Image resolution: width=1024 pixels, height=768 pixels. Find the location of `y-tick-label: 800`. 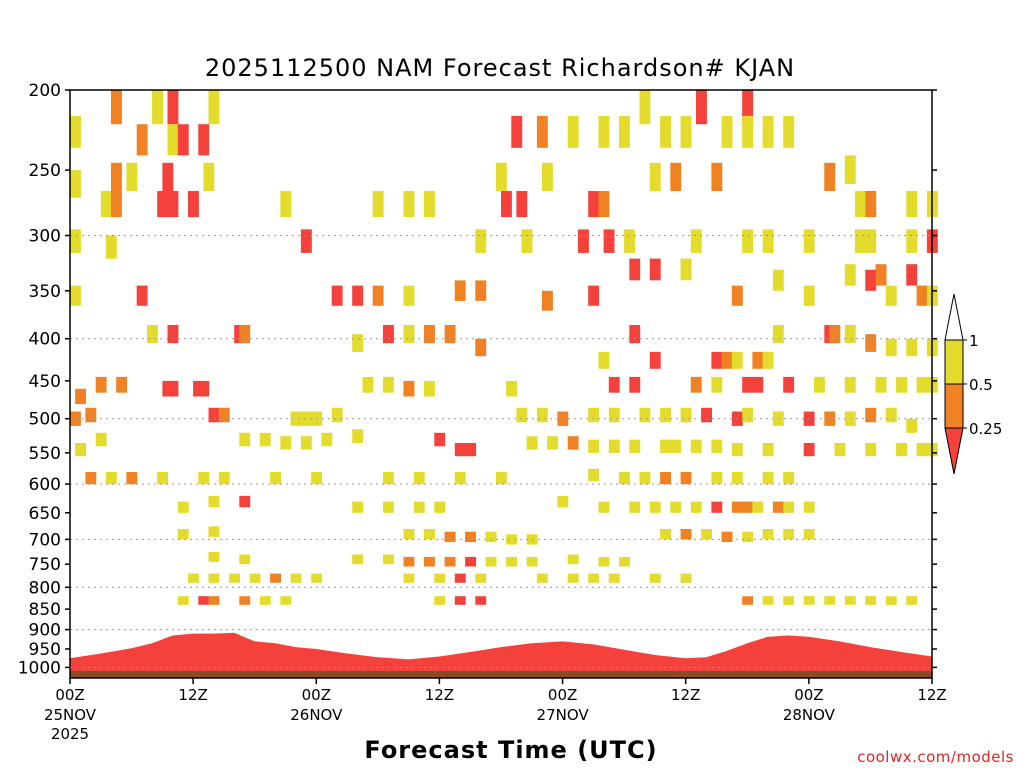

y-tick-label: 800 is located at coordinates (45, 588).